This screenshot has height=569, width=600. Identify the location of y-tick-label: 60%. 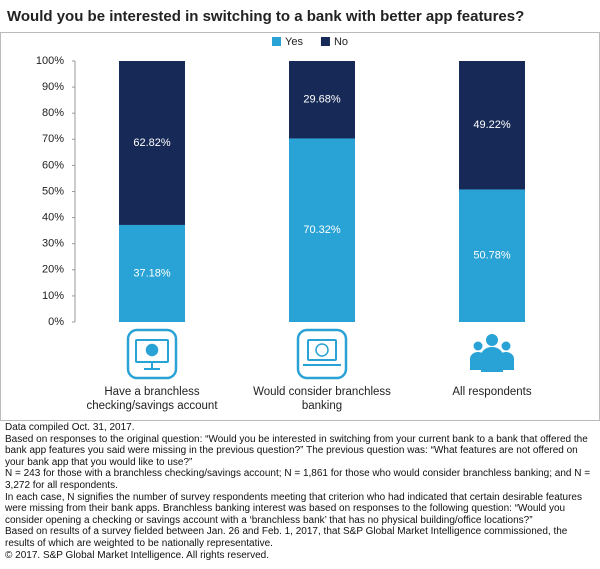
(53, 165).